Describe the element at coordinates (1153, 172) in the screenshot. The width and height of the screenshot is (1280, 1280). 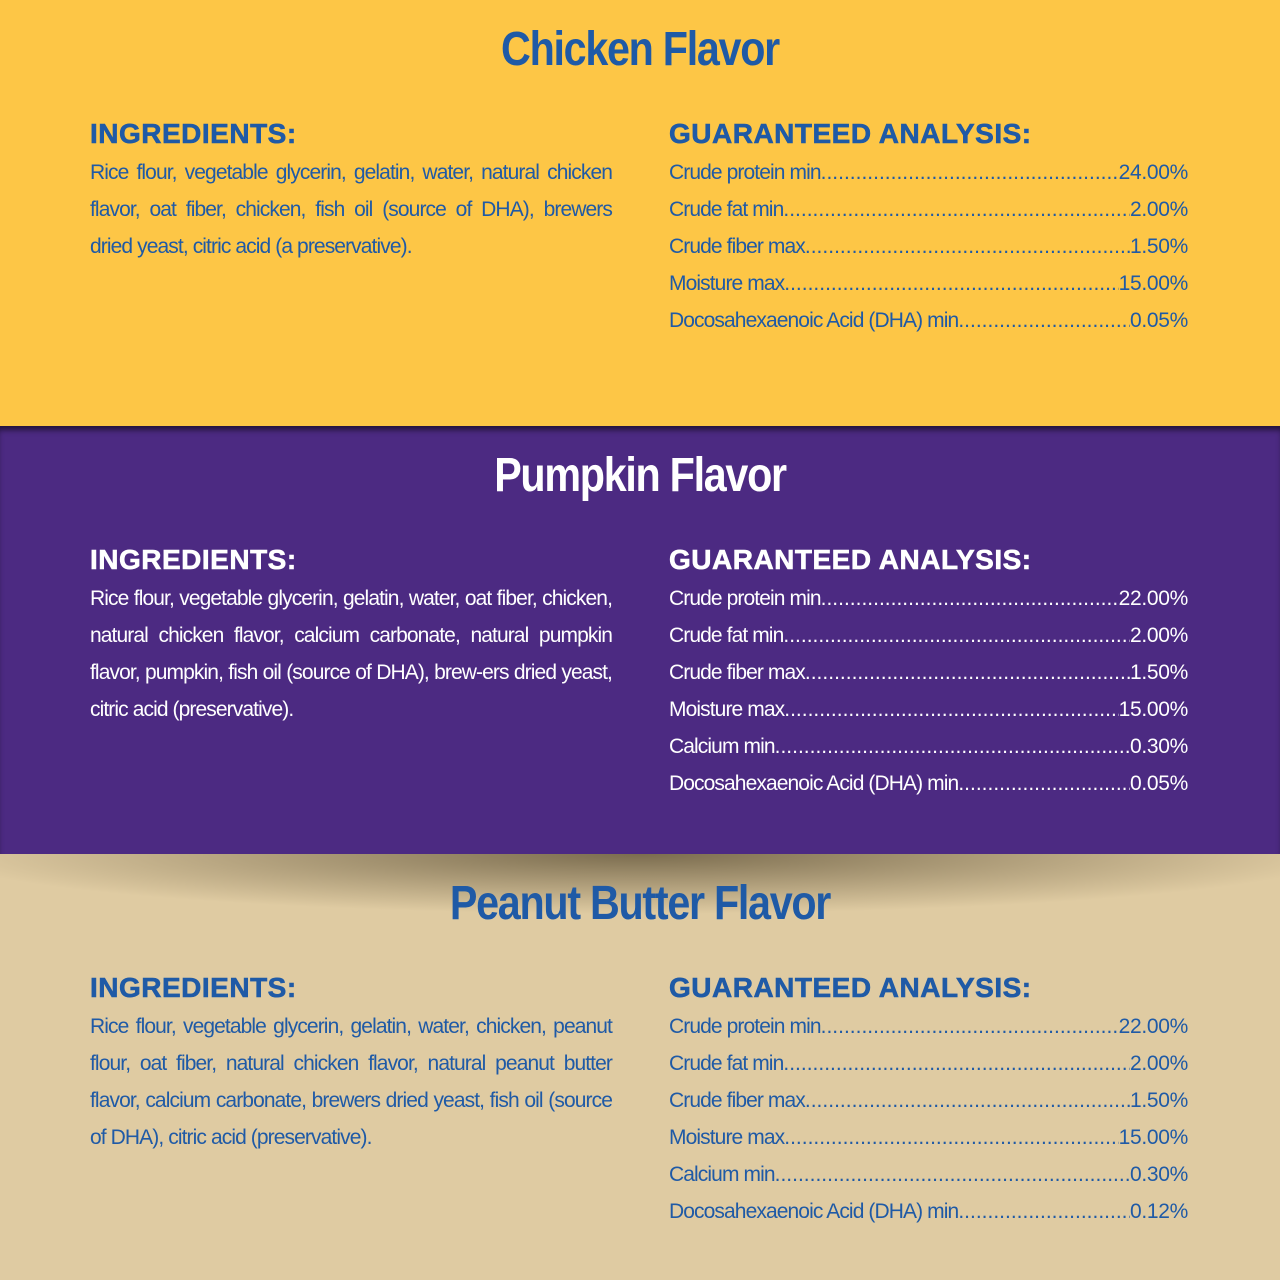
I see `analysis-value: 24.00%` at that location.